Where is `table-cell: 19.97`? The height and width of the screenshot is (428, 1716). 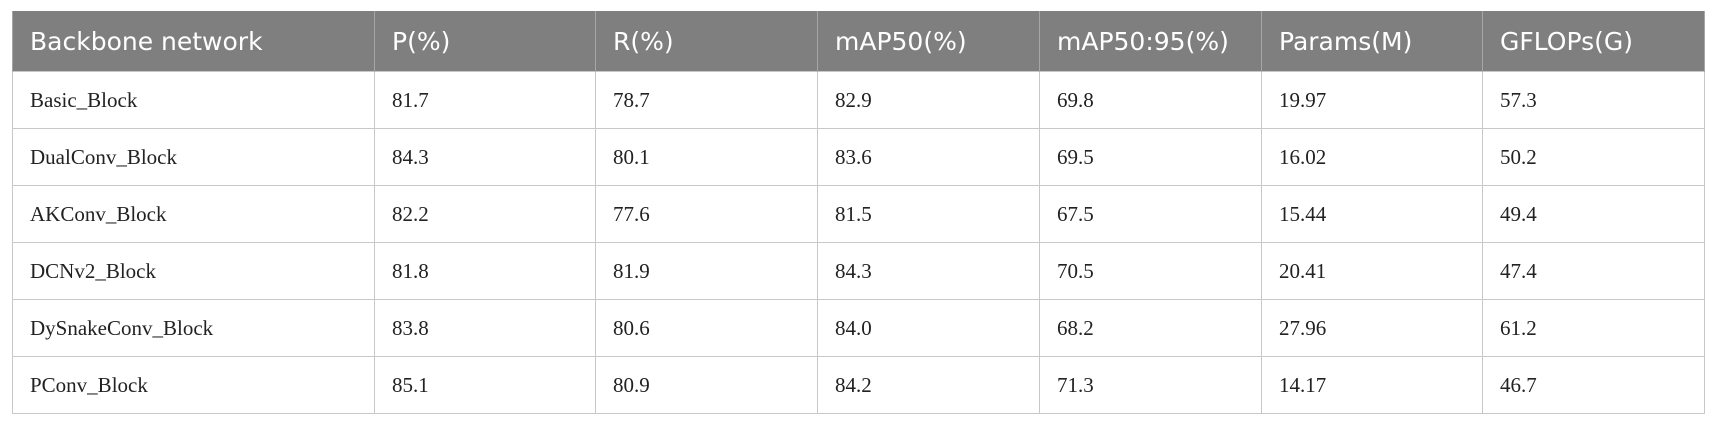
table-cell: 19.97 is located at coordinates (1372, 100).